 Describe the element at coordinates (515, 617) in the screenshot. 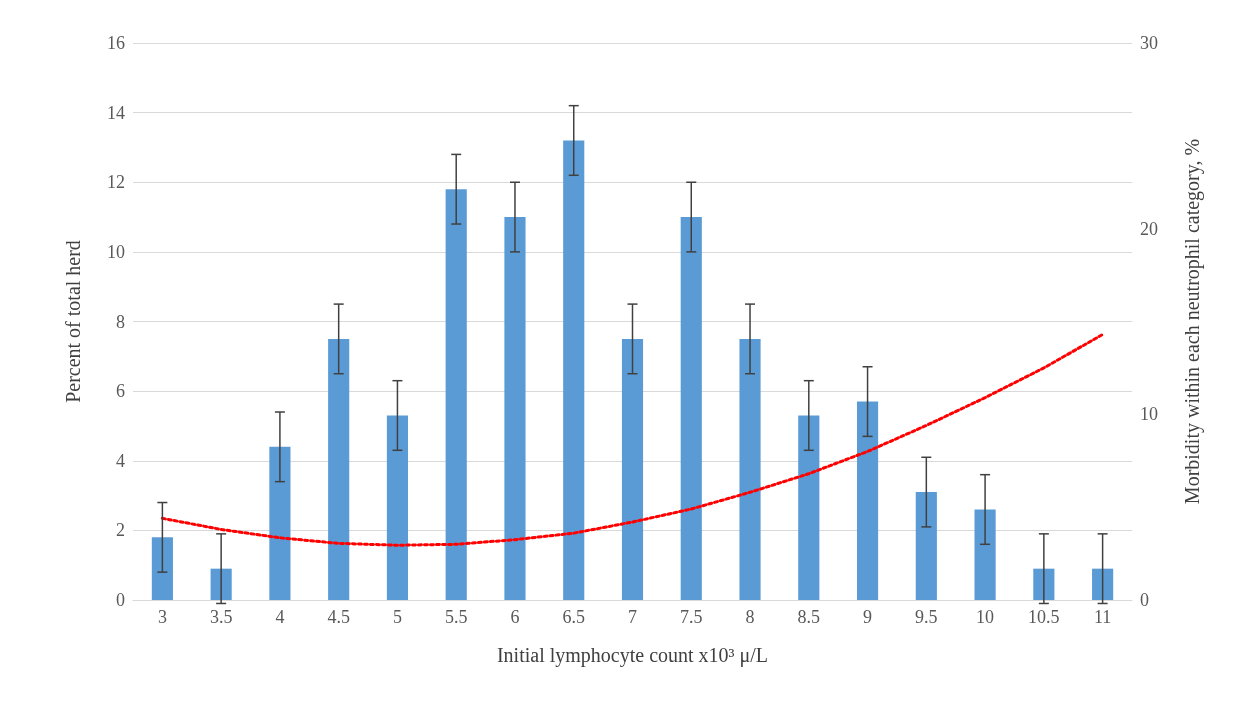

I see `x-tick-label: 6` at that location.